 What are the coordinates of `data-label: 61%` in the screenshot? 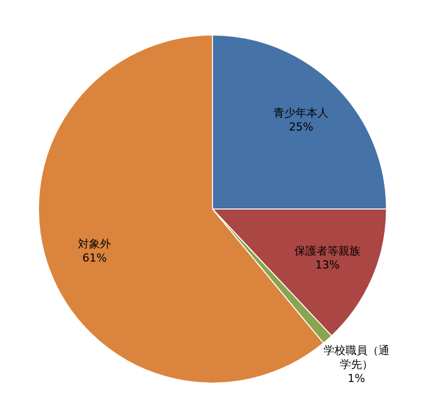 It's located at (94, 257).